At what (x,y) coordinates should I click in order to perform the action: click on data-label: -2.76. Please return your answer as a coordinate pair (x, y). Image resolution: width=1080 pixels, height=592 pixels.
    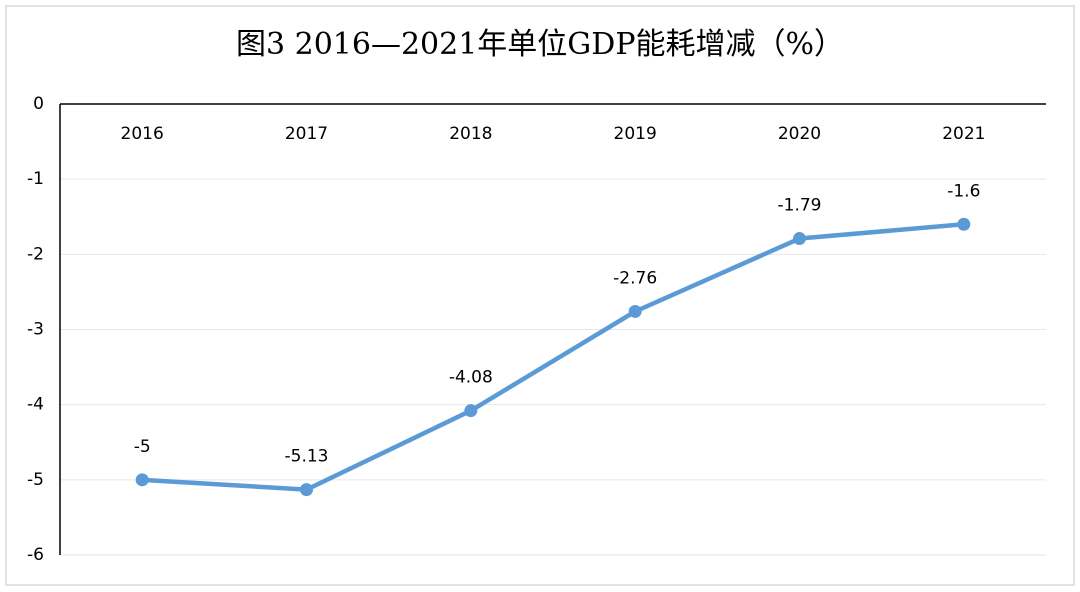
    Looking at the image, I should click on (635, 278).